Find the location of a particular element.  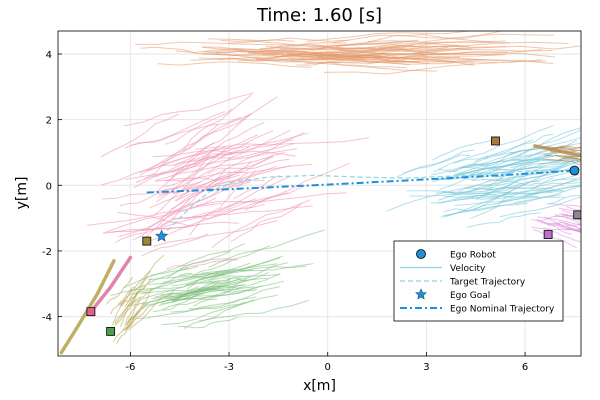

legend-label: Ego Goal is located at coordinates (470, 296).